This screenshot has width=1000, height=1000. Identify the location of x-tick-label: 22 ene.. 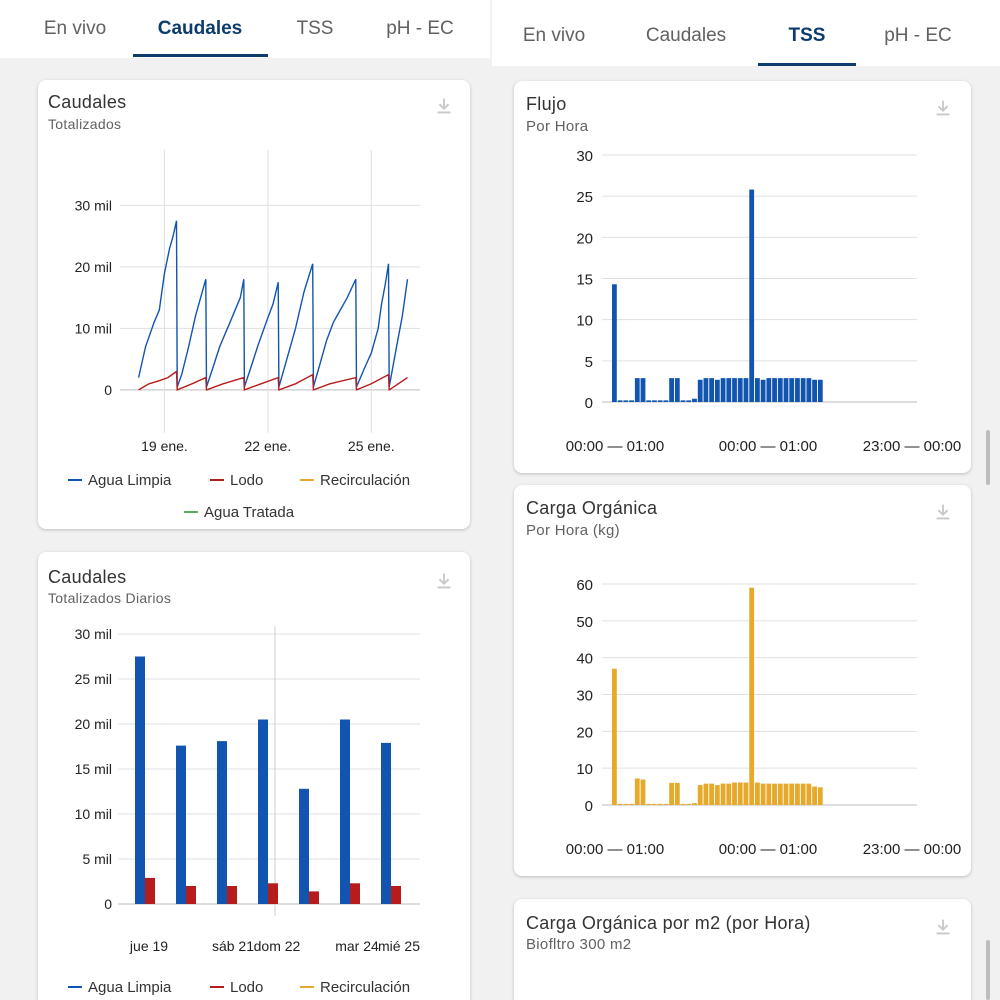
(268, 446).